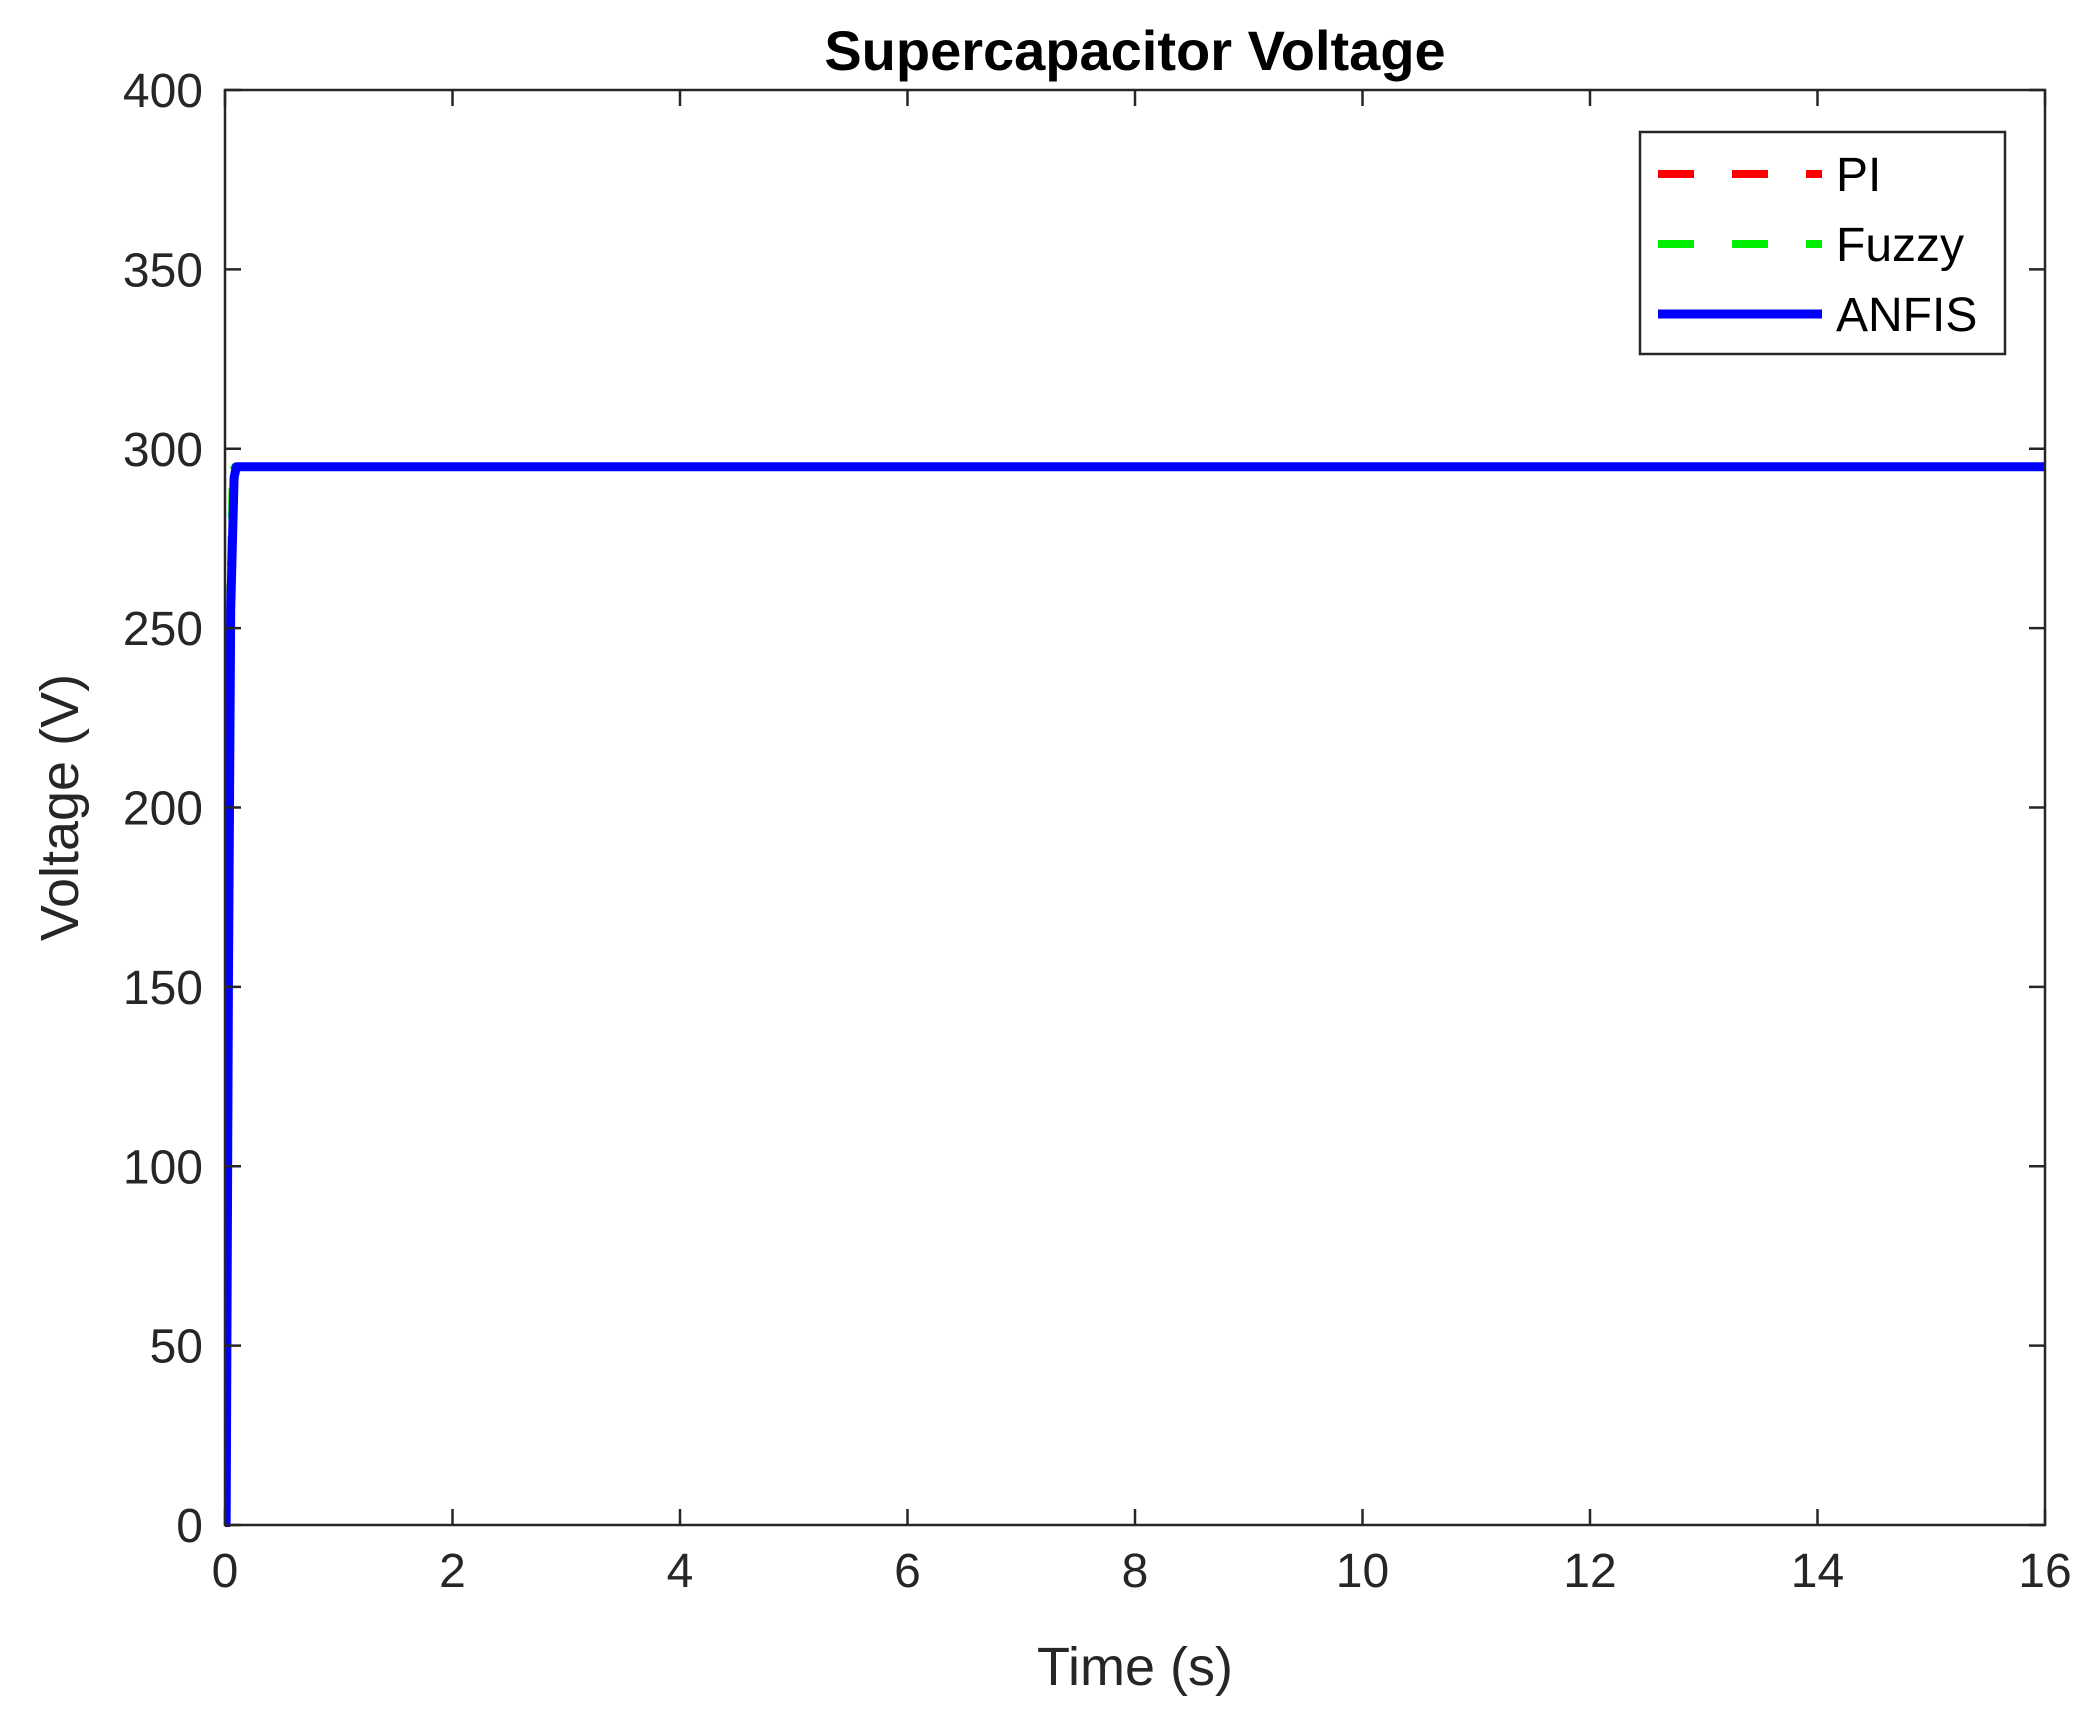 The height and width of the screenshot is (1728, 2095). Describe the element at coordinates (176, 1347) in the screenshot. I see `y-tick-label: 50` at that location.